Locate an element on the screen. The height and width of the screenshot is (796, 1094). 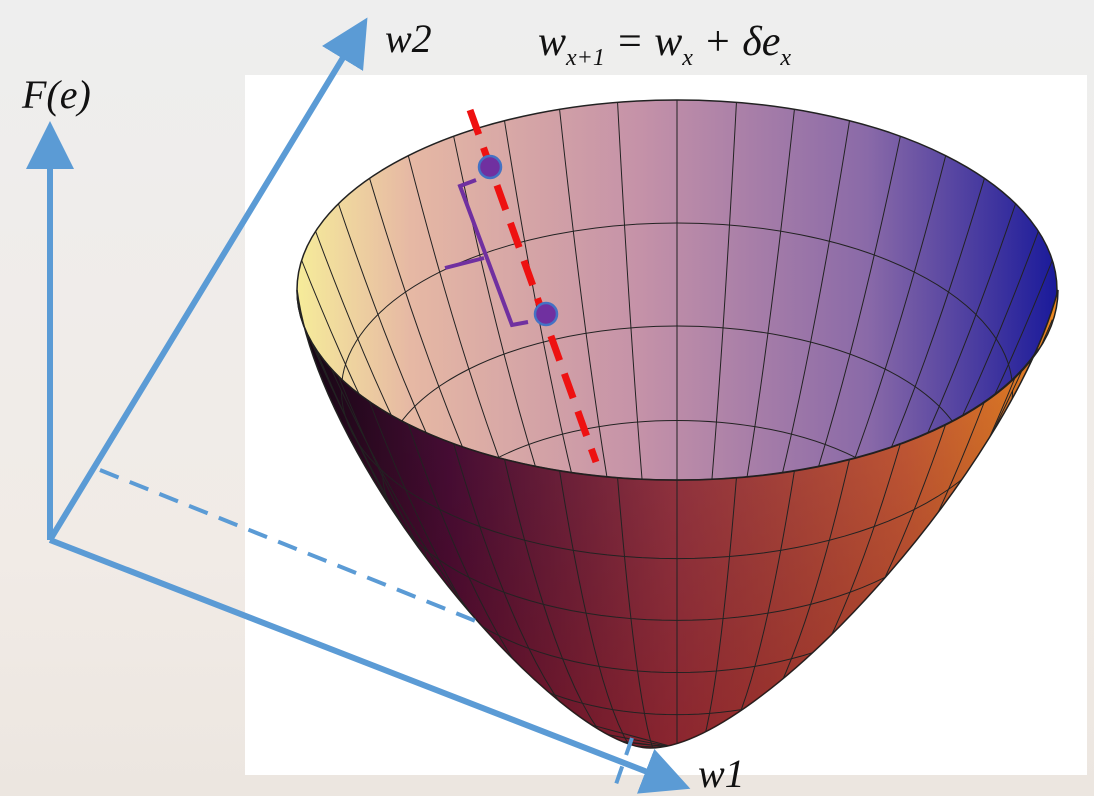
formula-part: = w is located at coordinates (643, 42).